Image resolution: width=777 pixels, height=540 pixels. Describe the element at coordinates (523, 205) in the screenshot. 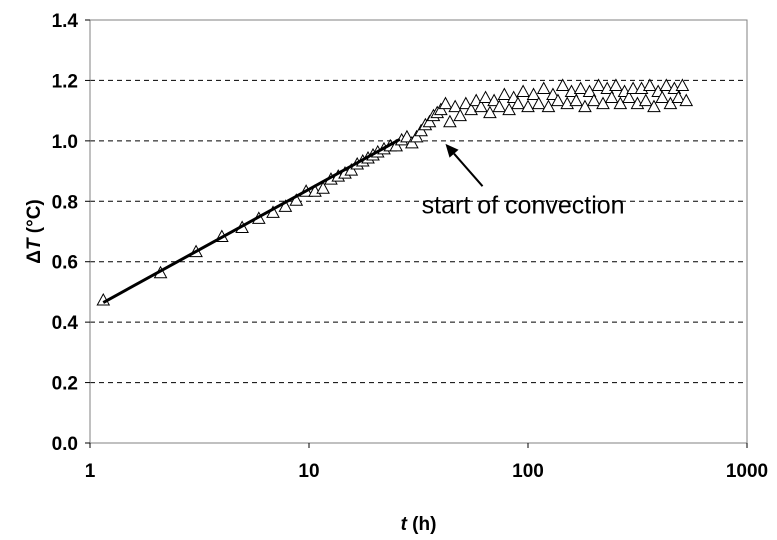

I see `annotation-text: start of convection` at that location.